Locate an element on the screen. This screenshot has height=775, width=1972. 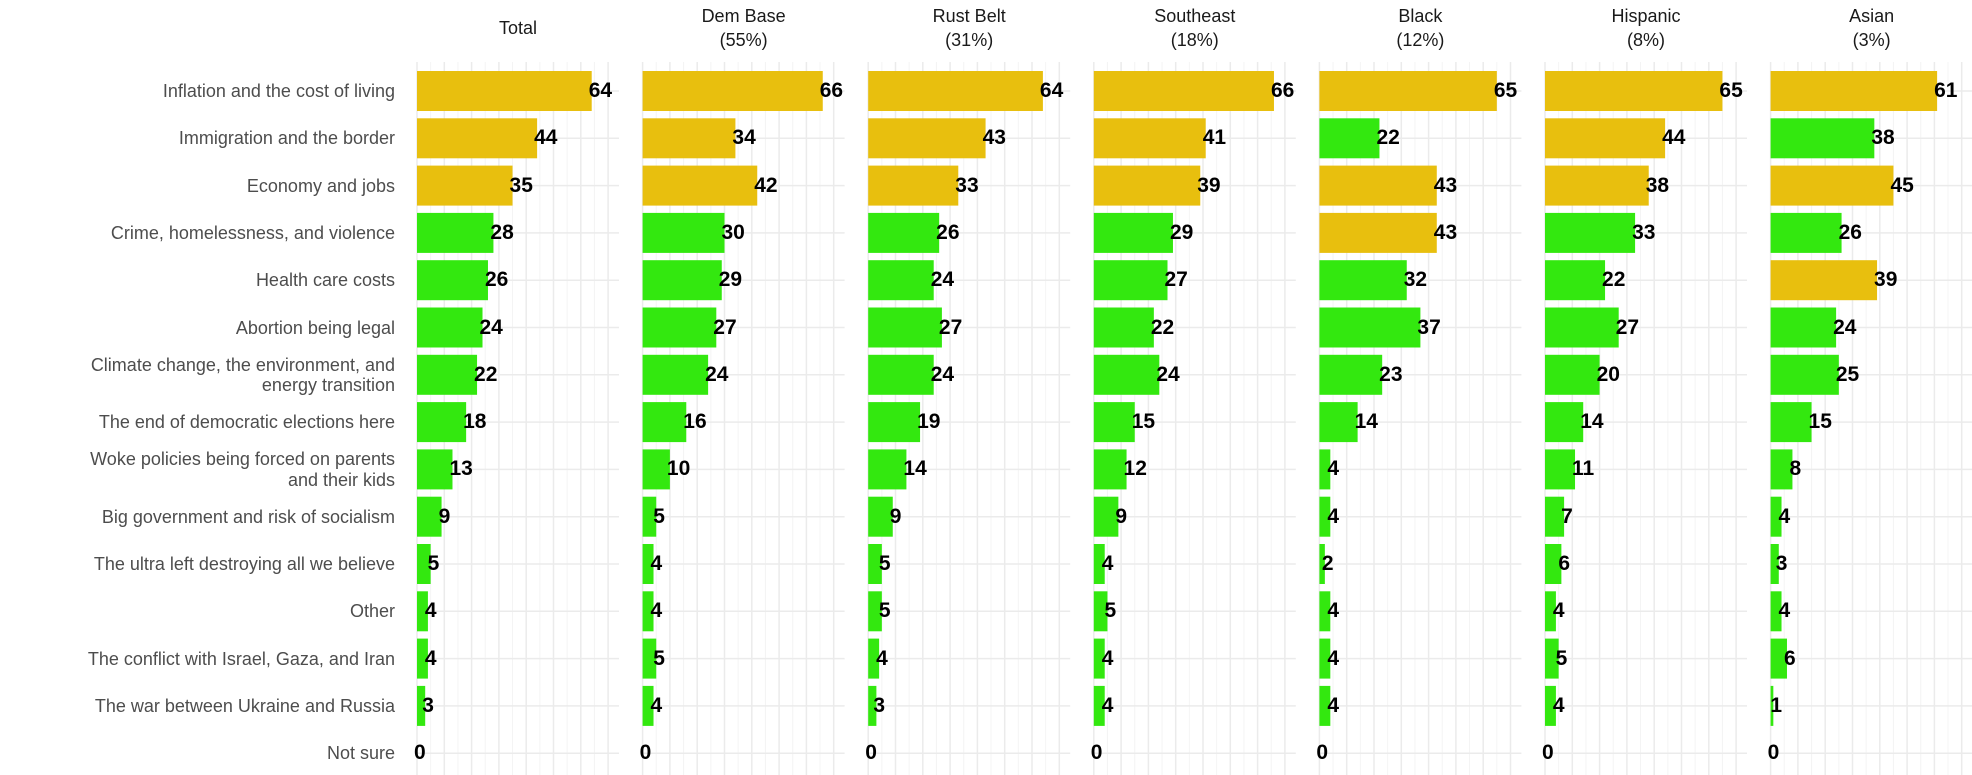
value-label: 18 is located at coordinates (475, 422).